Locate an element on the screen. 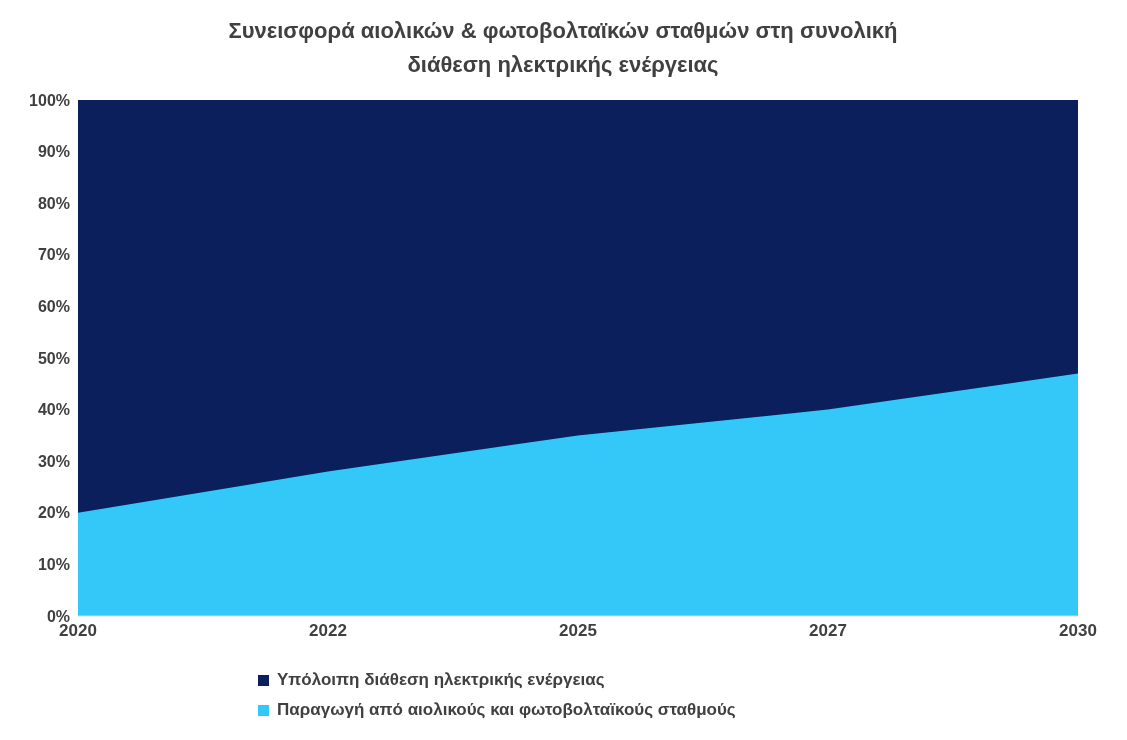 Image resolution: width=1127 pixels, height=740 pixels. y-tick-label: 40% is located at coordinates (53, 410).